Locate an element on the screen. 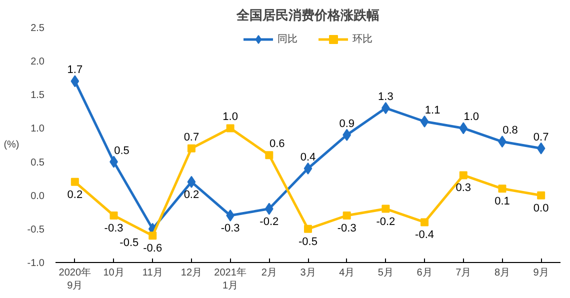 The height and width of the screenshot is (298, 570). x-tick-label: 4月 is located at coordinates (347, 273).